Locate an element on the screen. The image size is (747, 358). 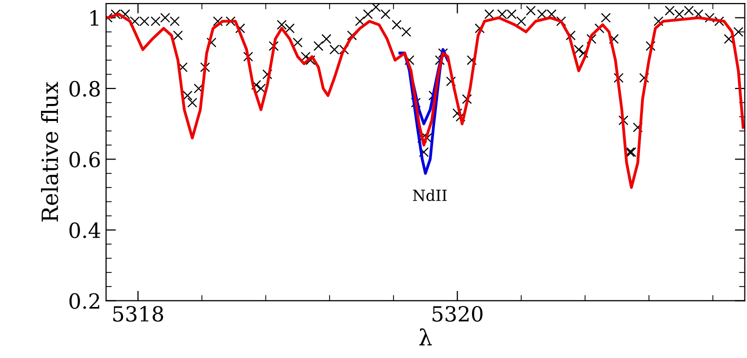
y-tick-label: 0.4 is located at coordinates (84, 230).